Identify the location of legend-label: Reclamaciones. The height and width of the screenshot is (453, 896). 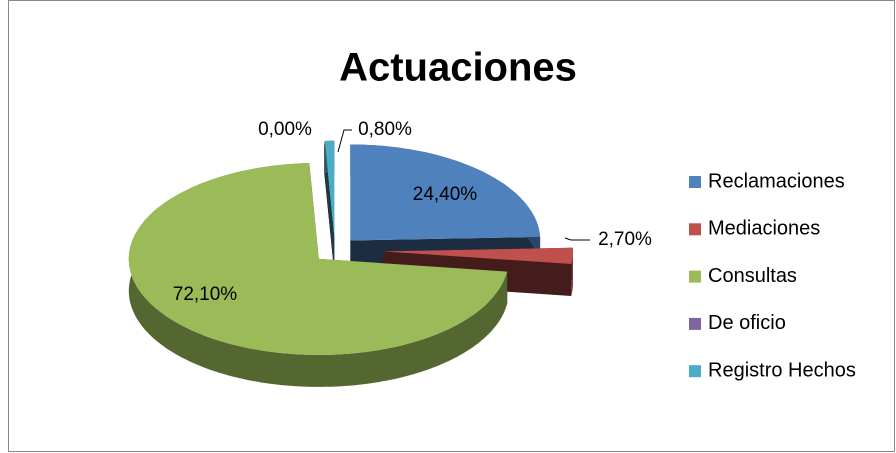
(776, 181).